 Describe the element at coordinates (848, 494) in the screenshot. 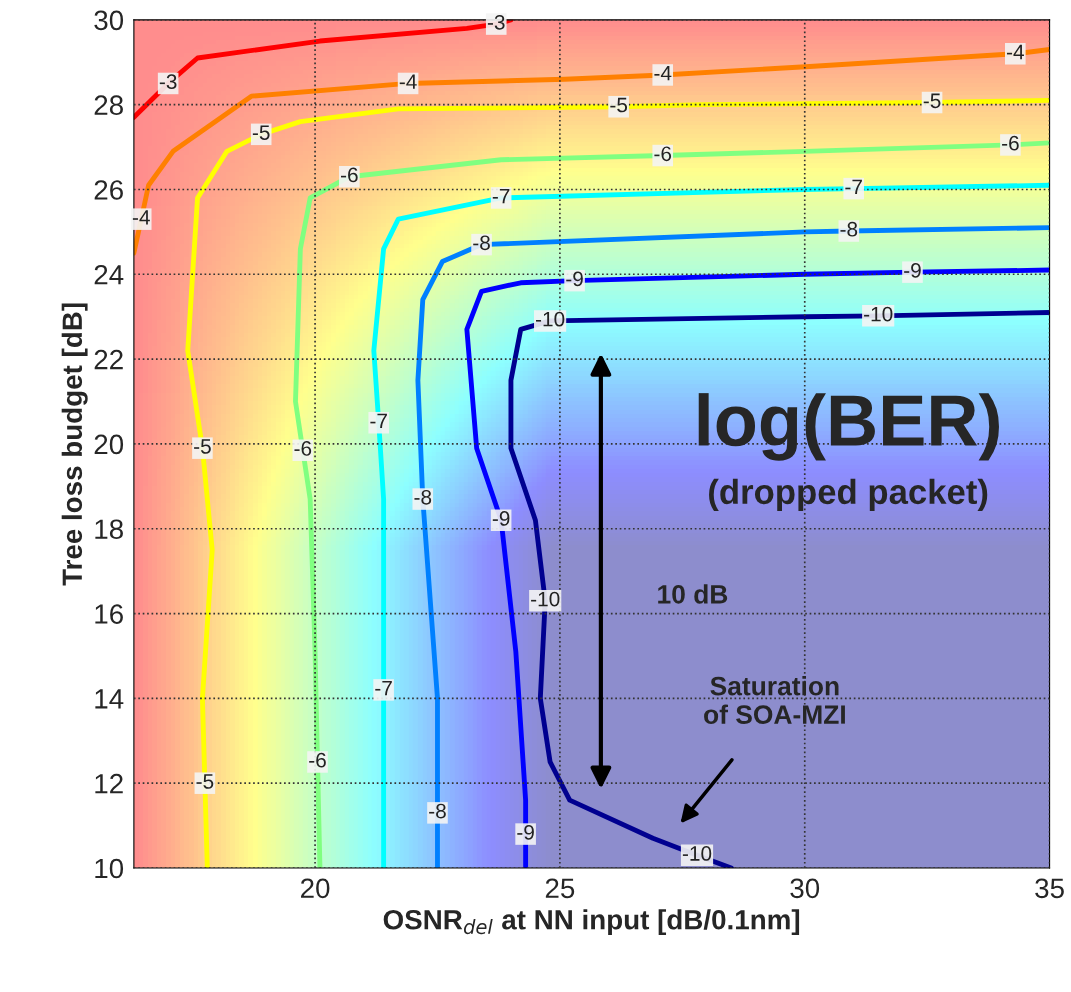

I see `annotation: (dropped packet)` at that location.